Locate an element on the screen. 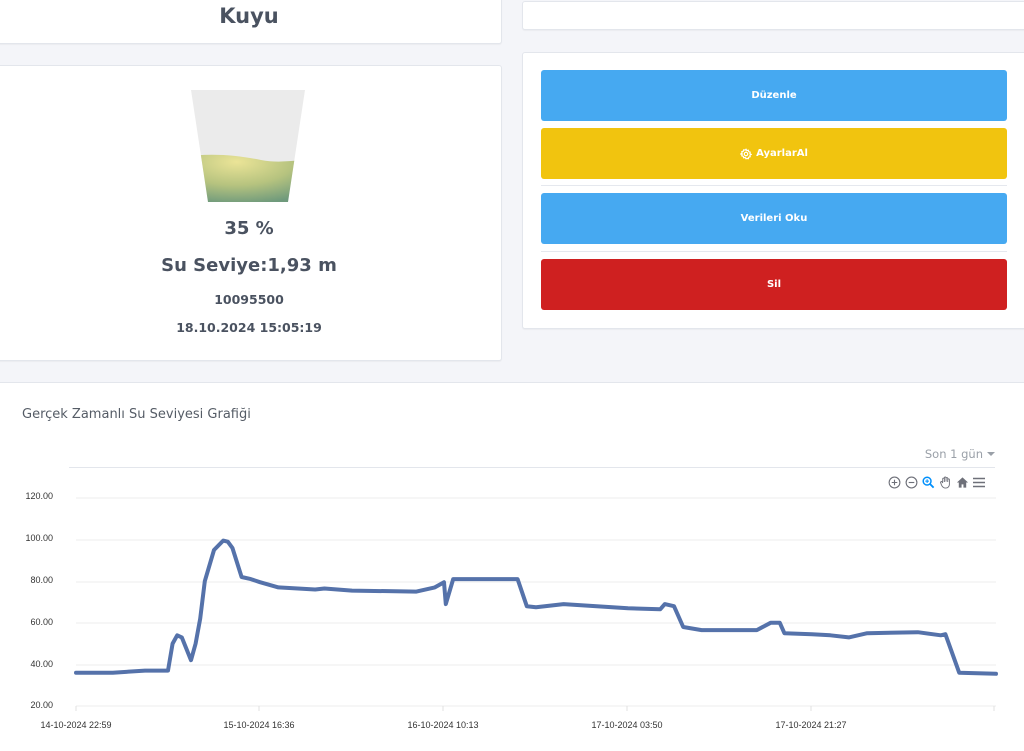 The height and width of the screenshot is (751, 1024). get-settings-button-label: AyarlarAl is located at coordinates (782, 153).